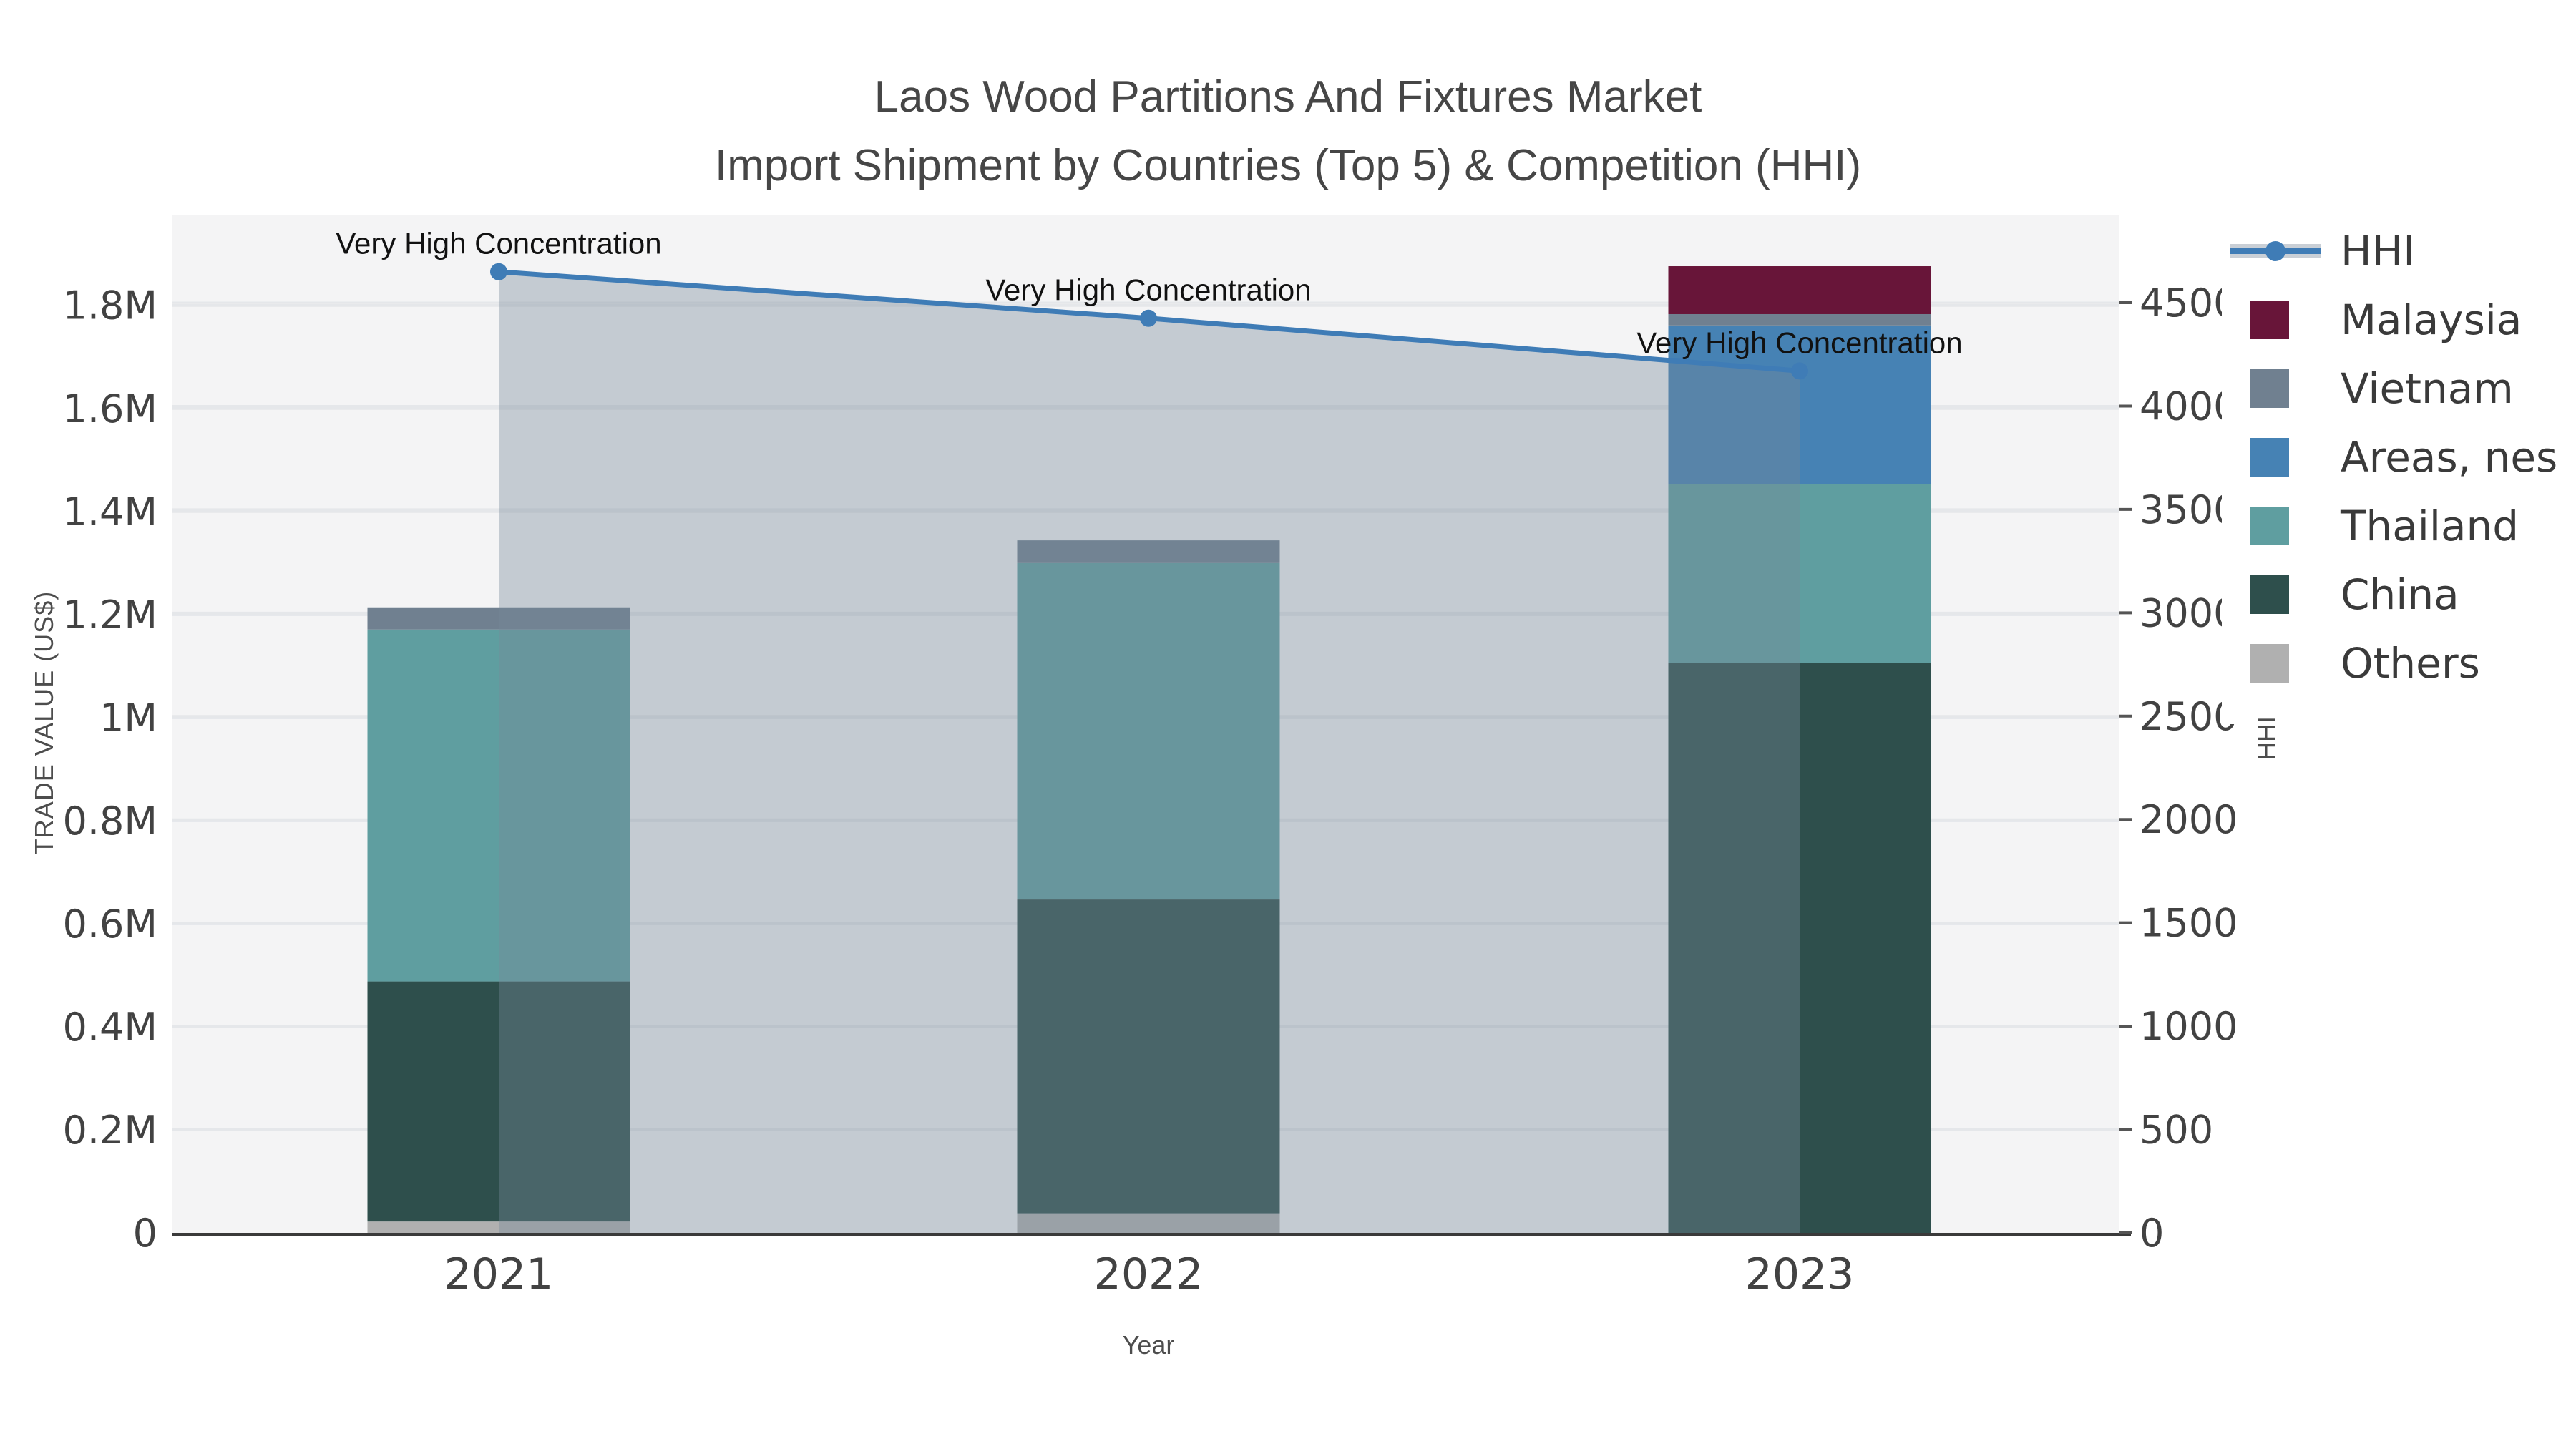 The width and height of the screenshot is (2576, 1449). What do you see at coordinates (2189, 612) in the screenshot?
I see `y-right-tick-3000: 3000` at bounding box center [2189, 612].